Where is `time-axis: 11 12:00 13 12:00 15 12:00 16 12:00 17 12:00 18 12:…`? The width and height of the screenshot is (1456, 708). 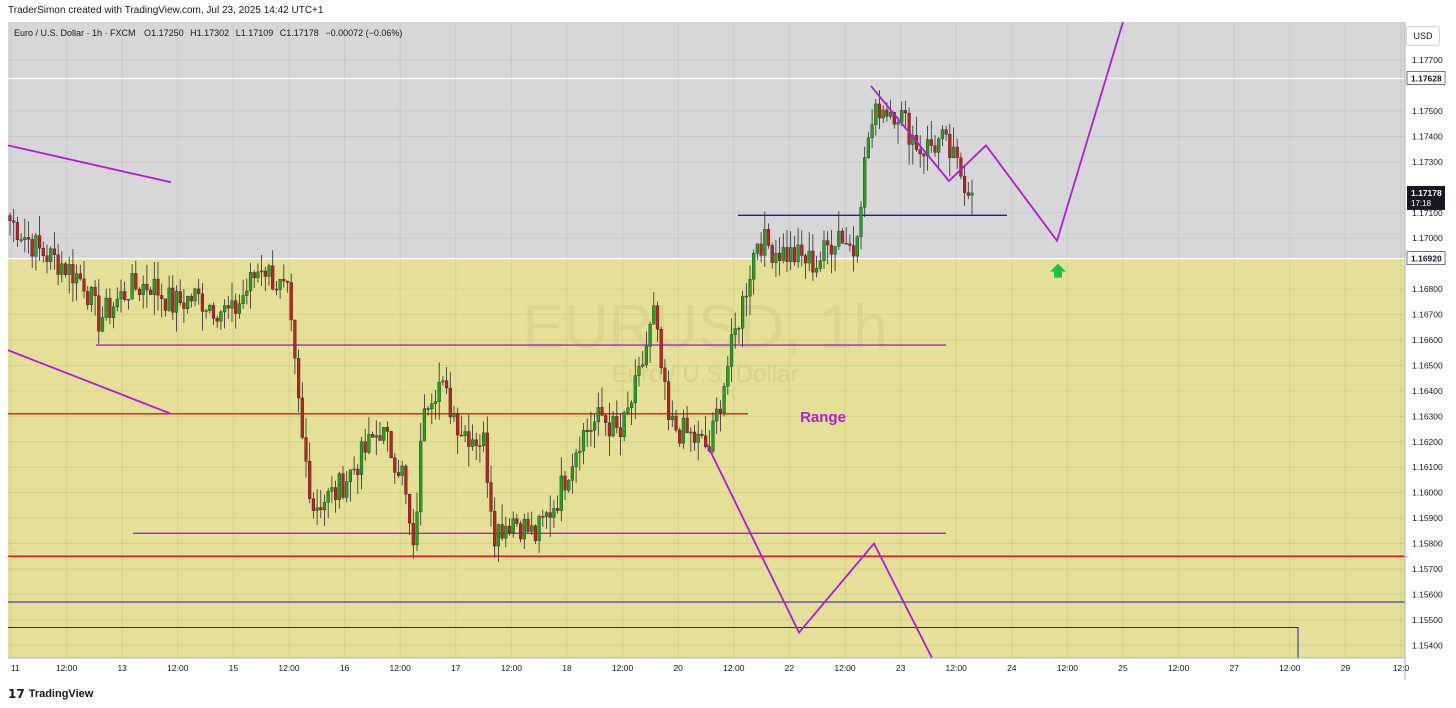
time-axis: 11 12:00 13 12:00 15 12:00 16 12:00 17 12:00 18 12:… is located at coordinates (709, 665).